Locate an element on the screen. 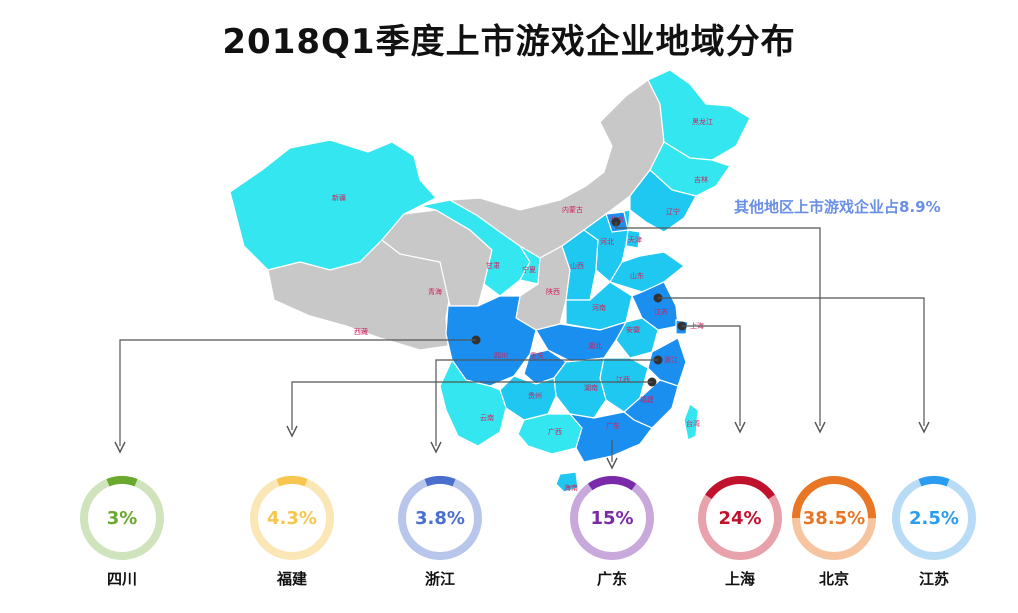  connector-shanghai is located at coordinates (711, 377).